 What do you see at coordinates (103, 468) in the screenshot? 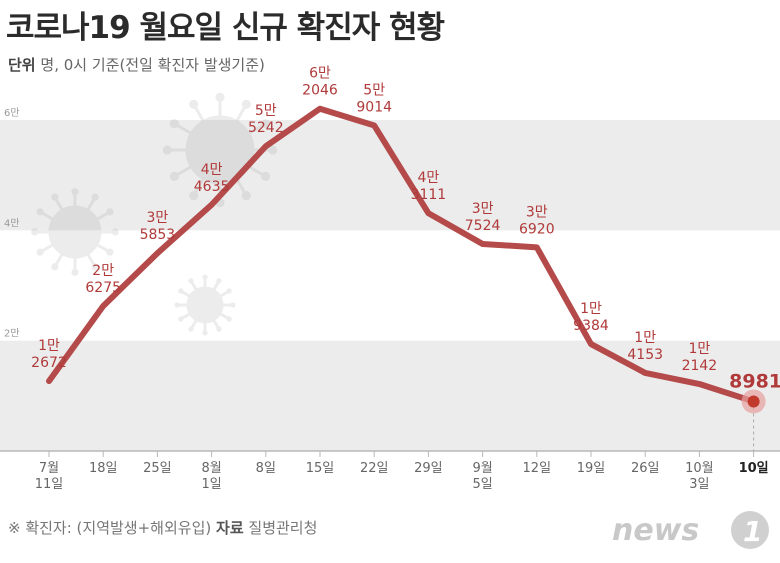
I see `x-tick-label: 18일` at bounding box center [103, 468].